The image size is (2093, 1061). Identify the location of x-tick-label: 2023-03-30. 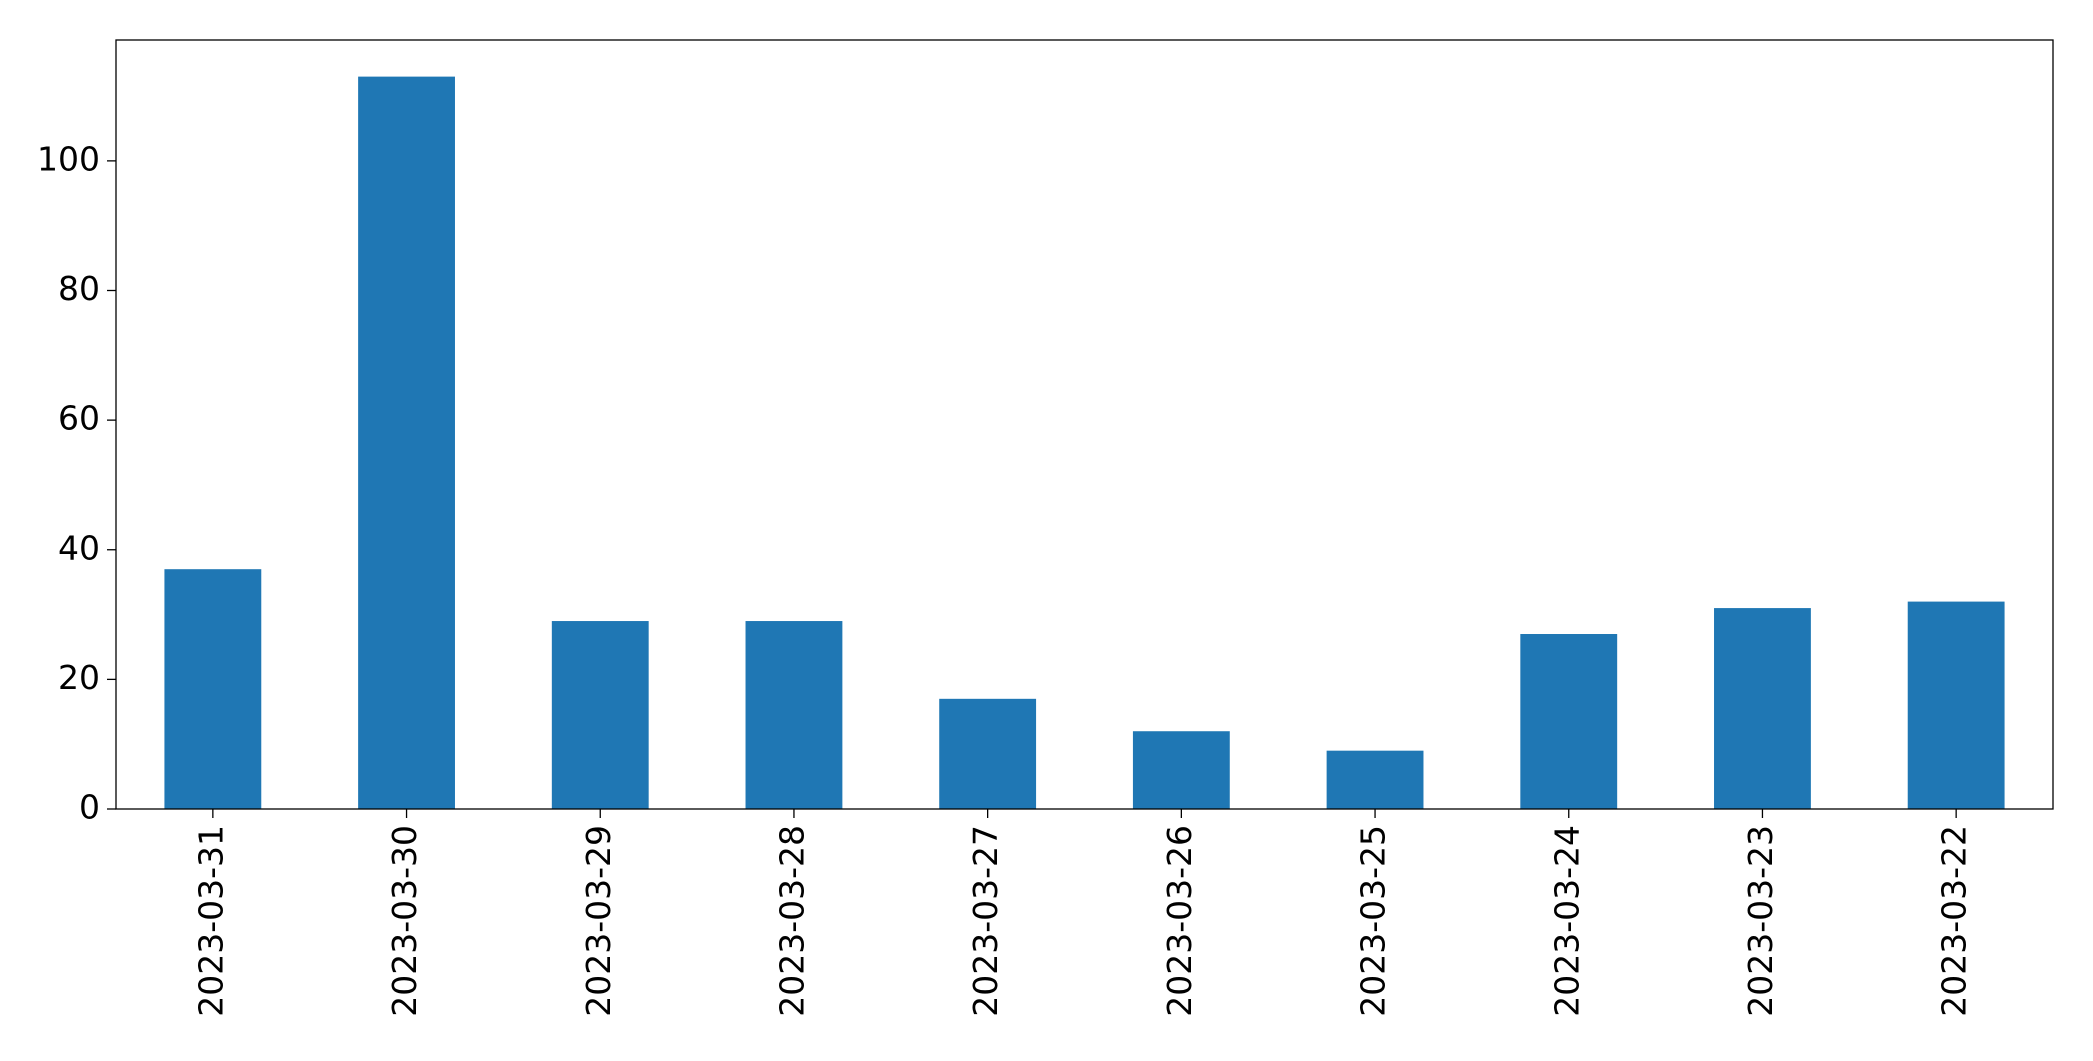
(404, 921).